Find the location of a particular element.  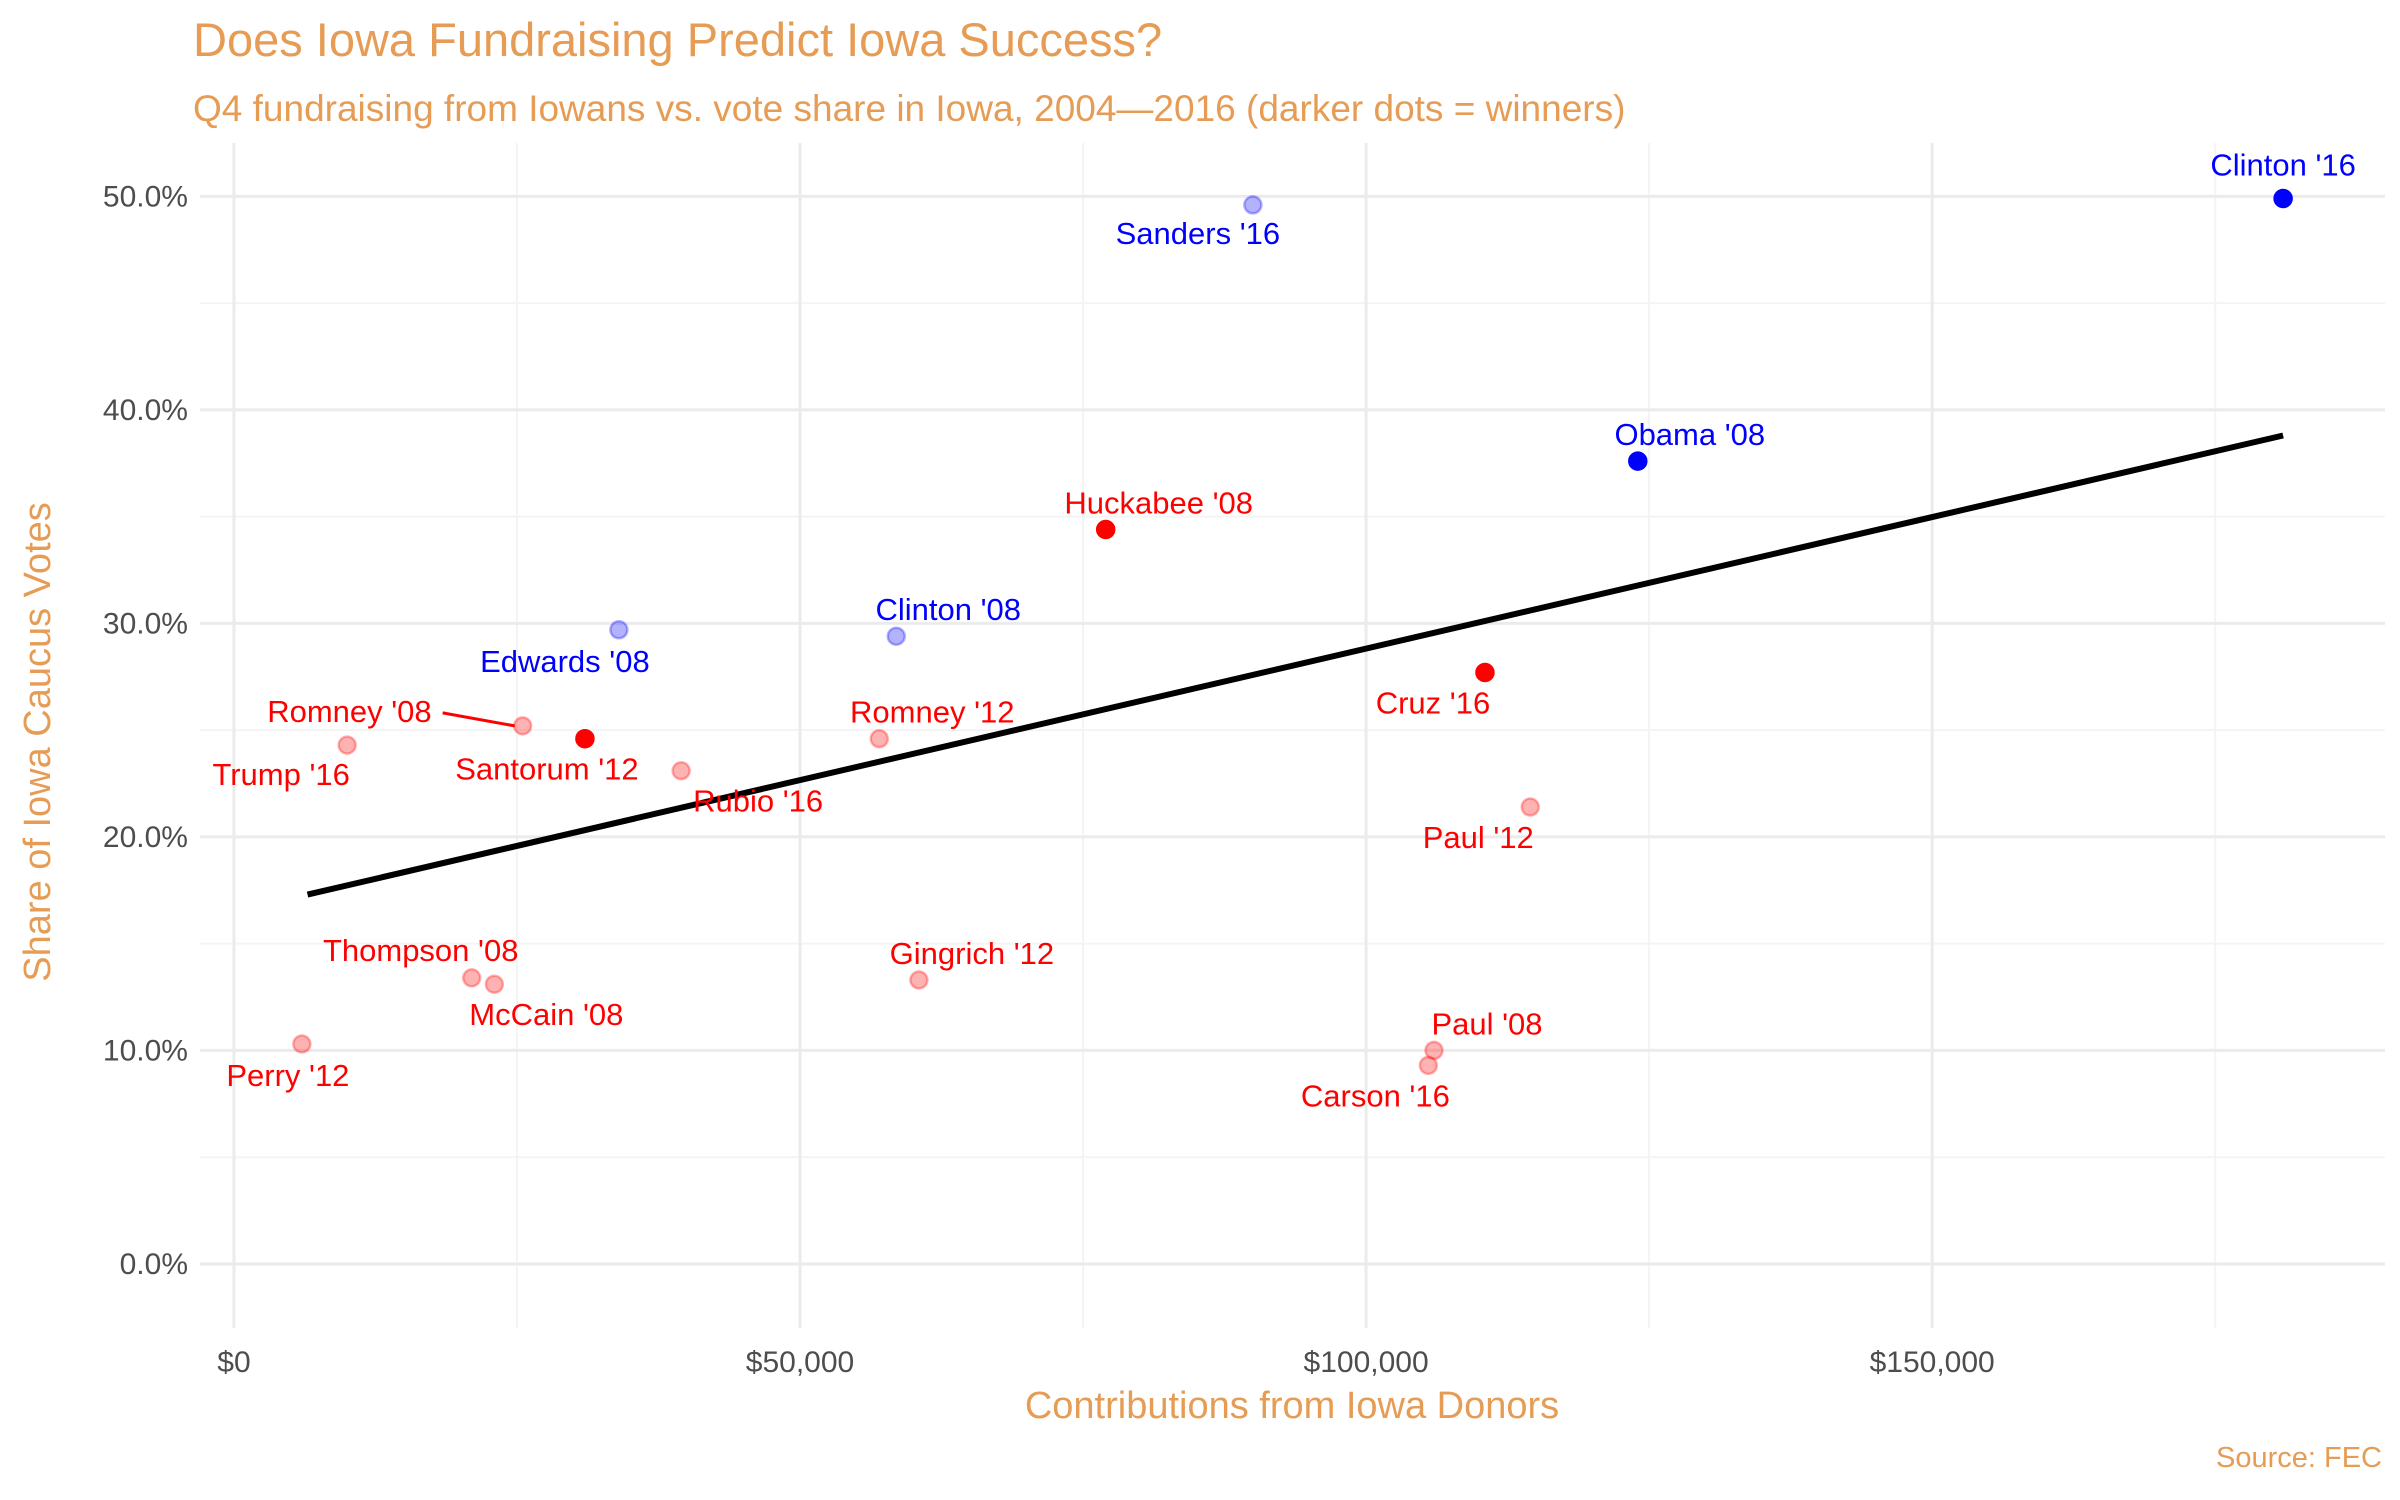

point-label-gingrich-12: Gingrich '12 is located at coordinates (972, 953).